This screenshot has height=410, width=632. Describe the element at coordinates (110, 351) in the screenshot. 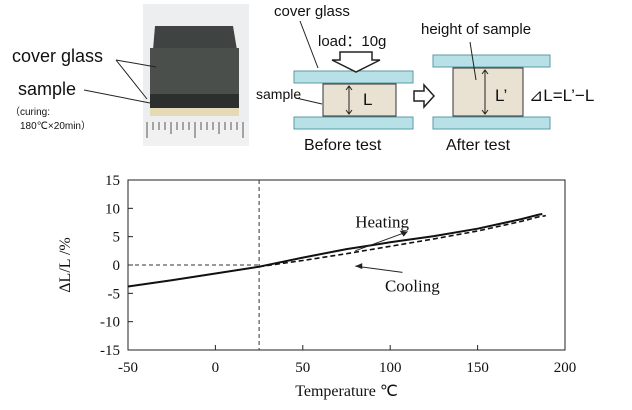

I see `y-tick-label: -15` at that location.